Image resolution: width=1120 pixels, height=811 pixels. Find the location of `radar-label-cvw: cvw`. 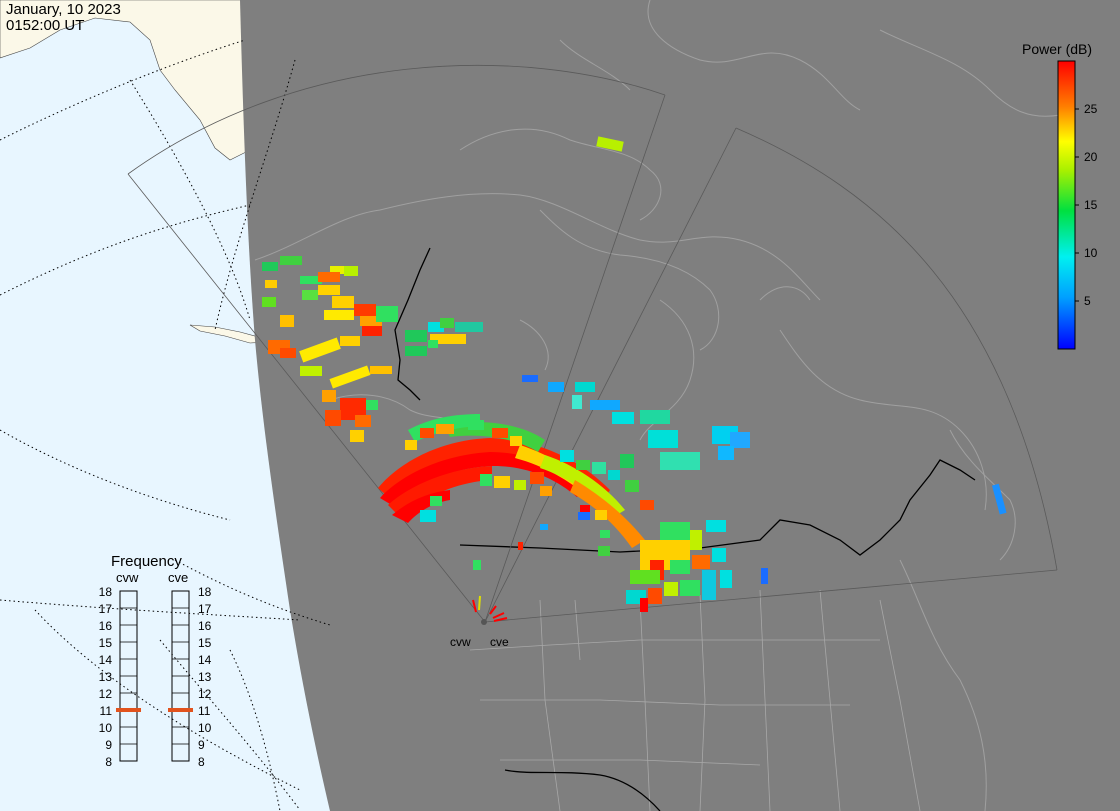

radar-label-cvw: cvw is located at coordinates (460, 642).